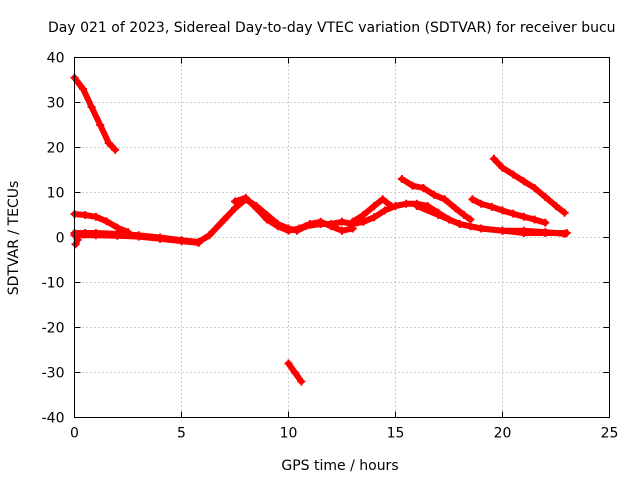 Image resolution: width=640 pixels, height=480 pixels. I want to click on x-tick-label: 0, so click(74, 434).